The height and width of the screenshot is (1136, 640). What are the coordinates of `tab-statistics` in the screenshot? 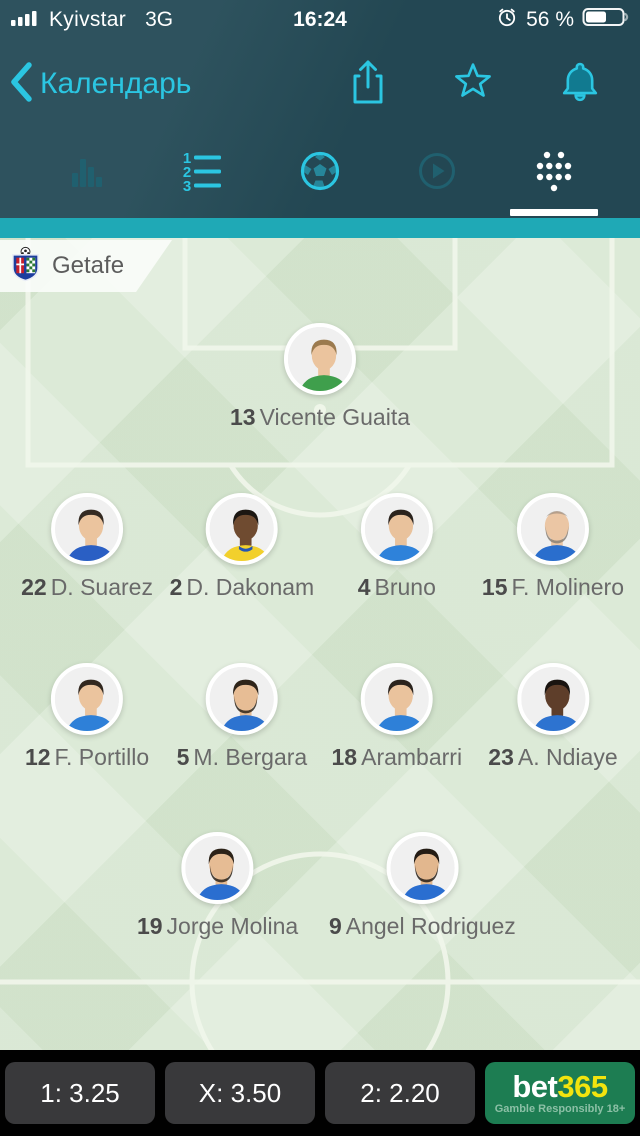 It's located at (85, 173).